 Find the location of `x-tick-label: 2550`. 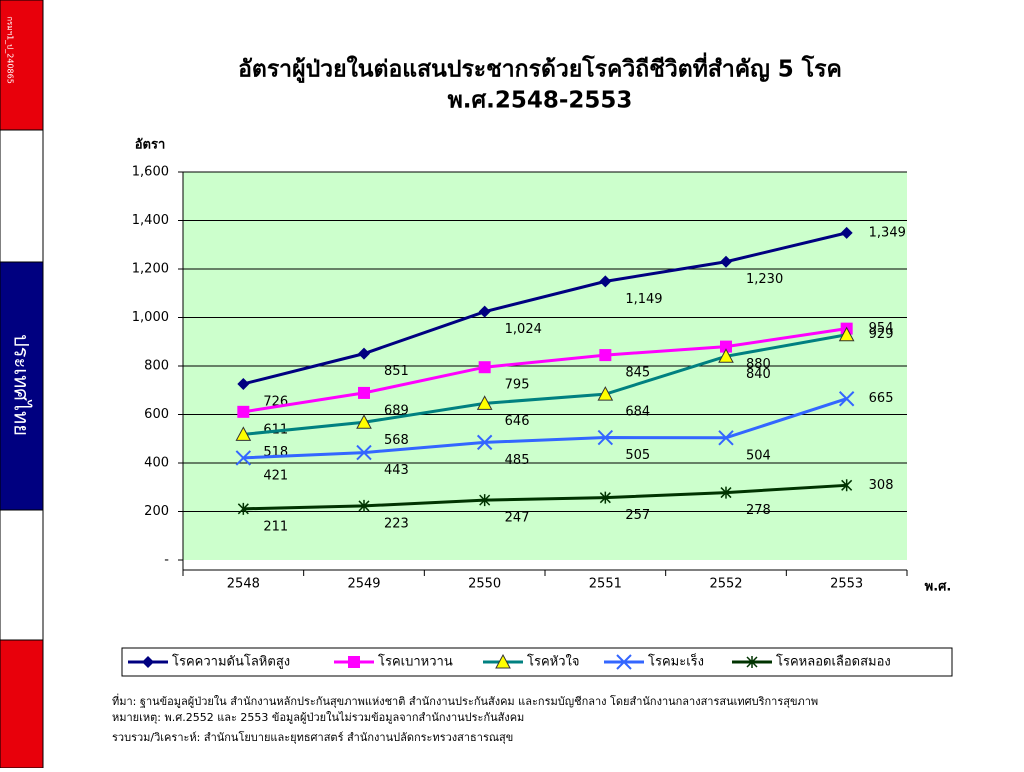

x-tick-label: 2550 is located at coordinates (484, 584).